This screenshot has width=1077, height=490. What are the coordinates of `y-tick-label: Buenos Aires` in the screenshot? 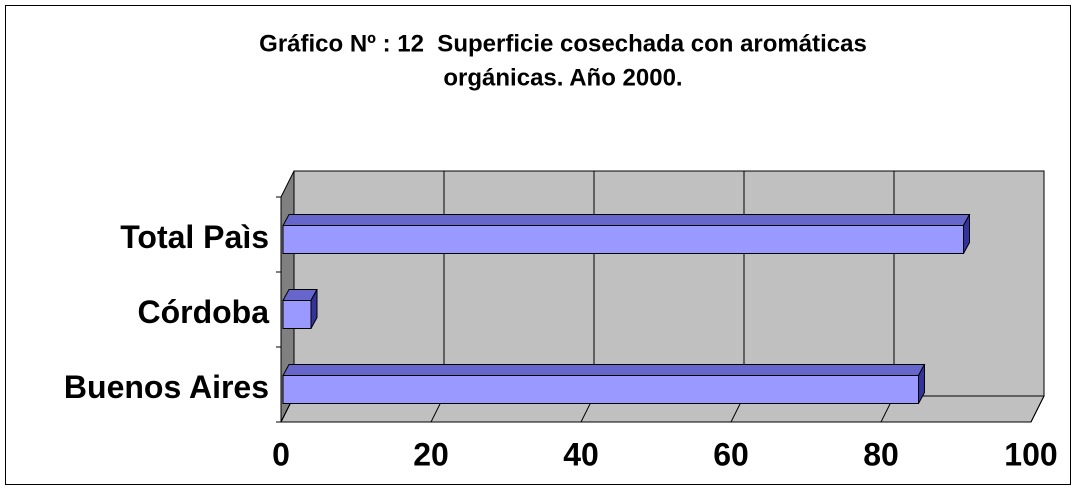 It's located at (166, 387).